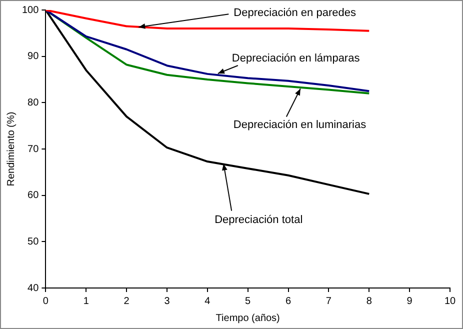 The image size is (463, 329). I want to click on x-tick-label: 4, so click(207, 301).